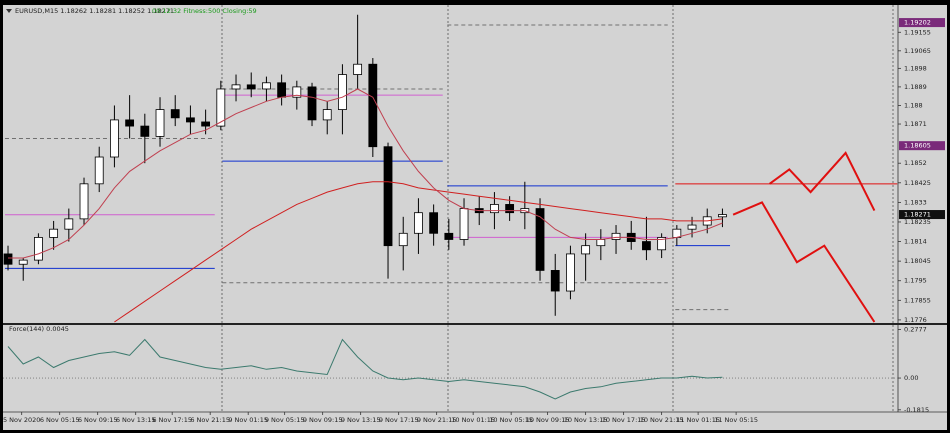 The image size is (950, 433). What do you see at coordinates (916, 410) in the screenshot?
I see `y-tick-label: -0.1815` at bounding box center [916, 410].